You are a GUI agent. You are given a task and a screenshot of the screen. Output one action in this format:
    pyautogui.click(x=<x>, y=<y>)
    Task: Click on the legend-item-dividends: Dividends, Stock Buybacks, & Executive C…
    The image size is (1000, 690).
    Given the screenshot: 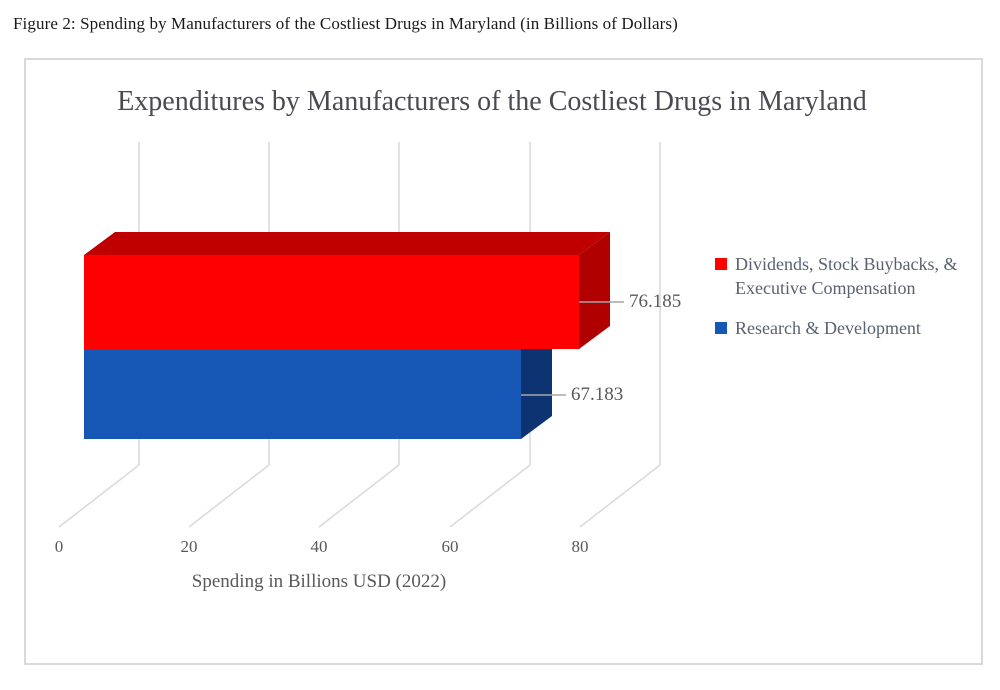 What is the action you would take?
    pyautogui.click(x=844, y=276)
    